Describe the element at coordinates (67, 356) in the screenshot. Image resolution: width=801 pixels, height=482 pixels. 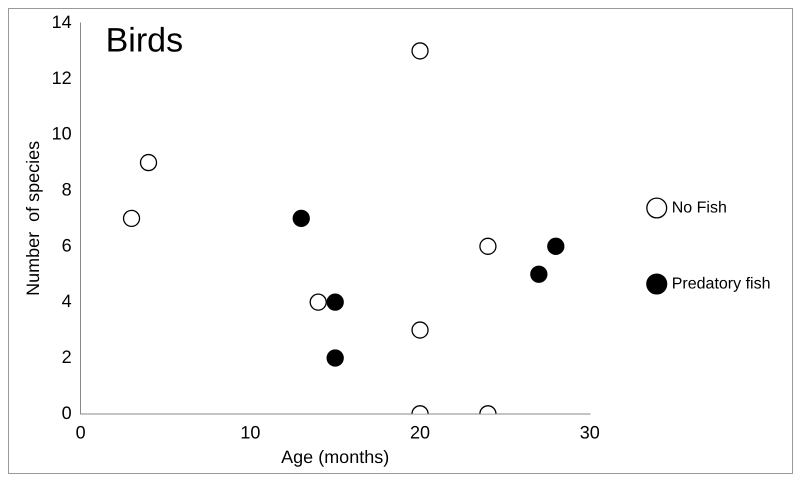
I see `y-tick-label: 2` at that location.